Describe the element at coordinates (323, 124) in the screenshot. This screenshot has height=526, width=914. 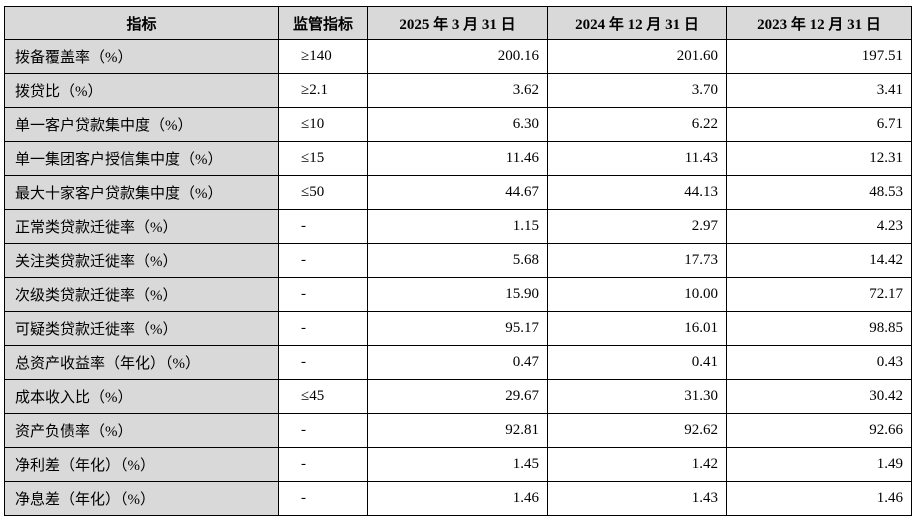
I see `regulatory-value: ≤10` at that location.